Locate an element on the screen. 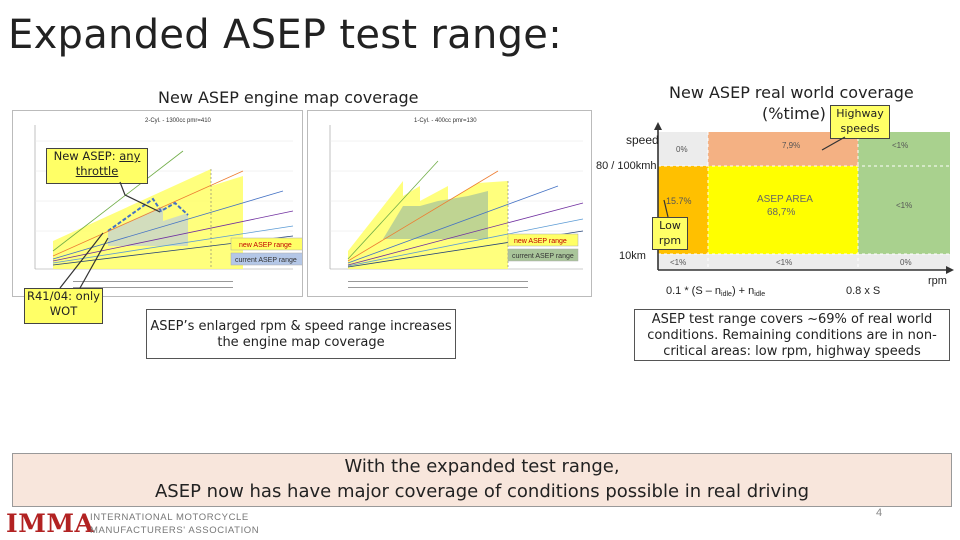 The width and height of the screenshot is (960, 540). legend-current-range-2: current ASEP range is located at coordinates (543, 256).